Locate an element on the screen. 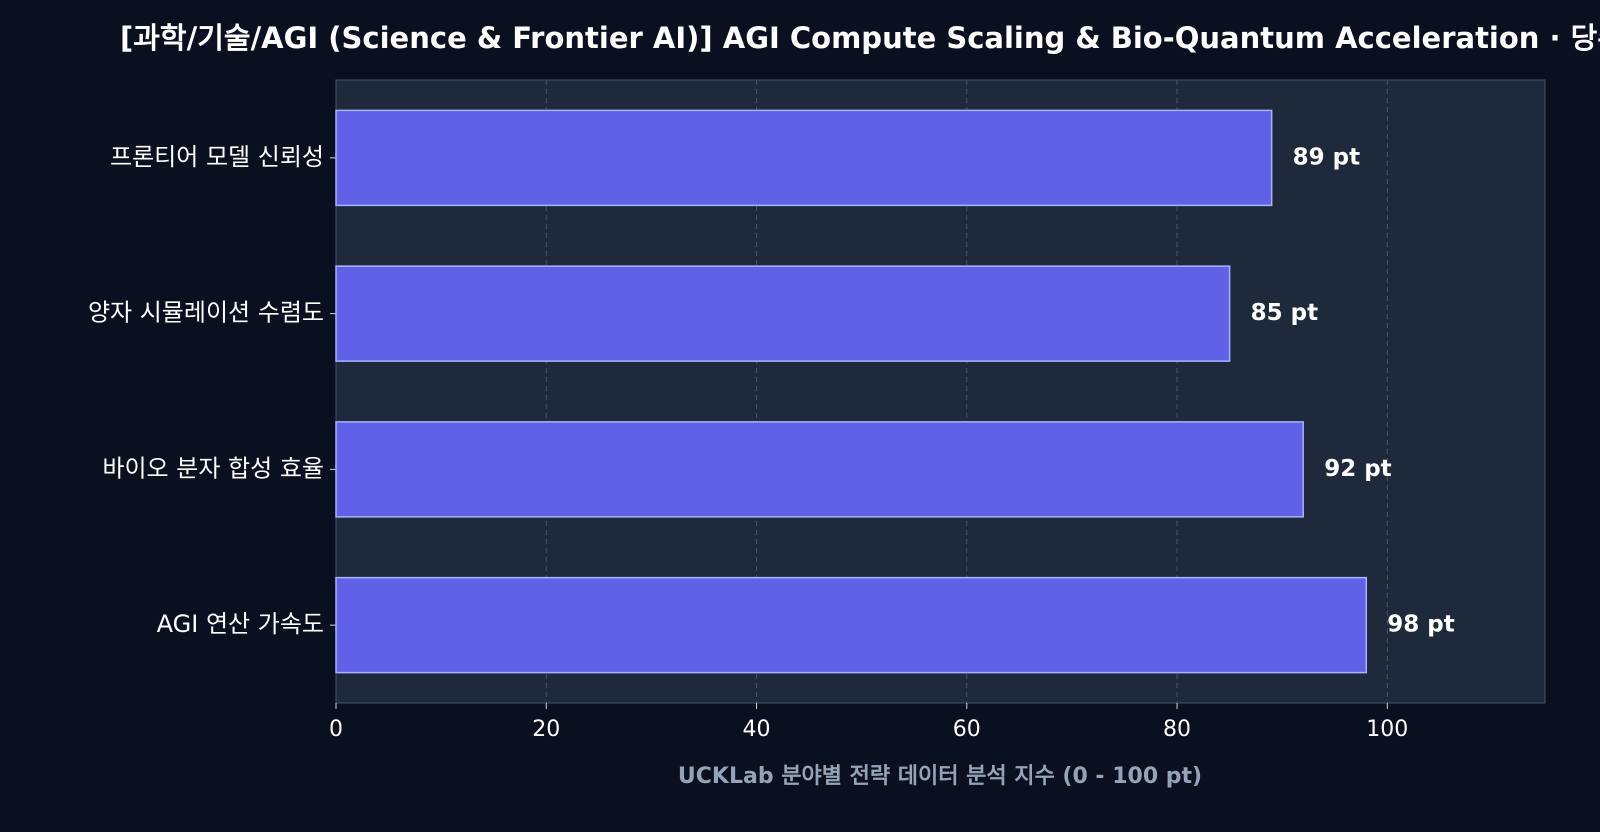 The height and width of the screenshot is (832, 1600). x-tick-label: 0 is located at coordinates (336, 729).